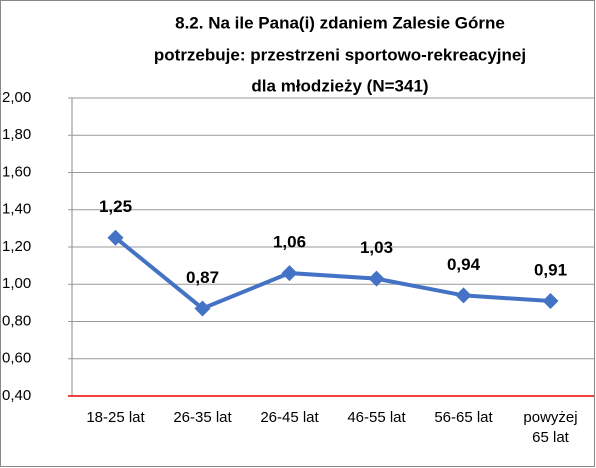  Describe the element at coordinates (16, 134) in the screenshot. I see `y-tick-label: 1,80` at that location.